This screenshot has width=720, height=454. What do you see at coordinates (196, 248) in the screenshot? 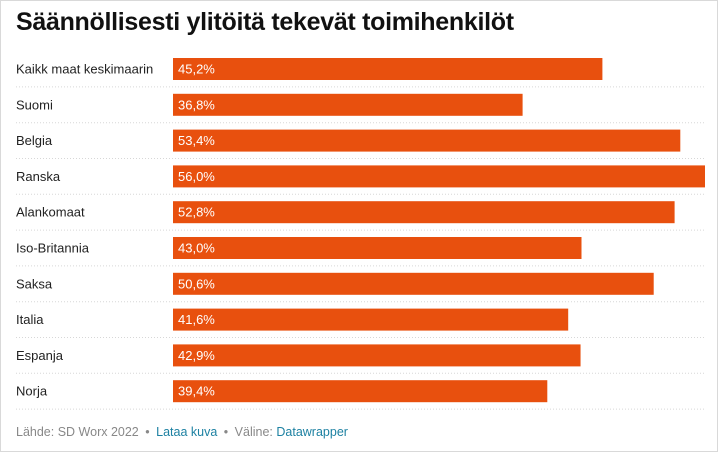
I see `value-label: 43,0%` at bounding box center [196, 248].